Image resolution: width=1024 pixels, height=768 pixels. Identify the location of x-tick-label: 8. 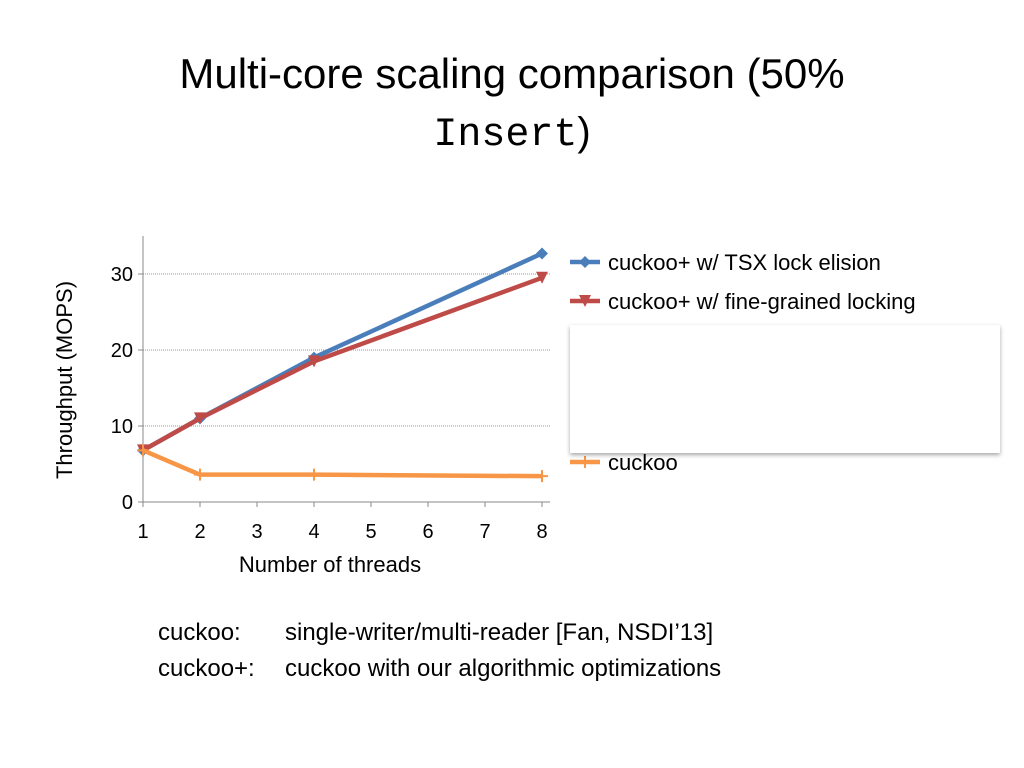
(541, 532).